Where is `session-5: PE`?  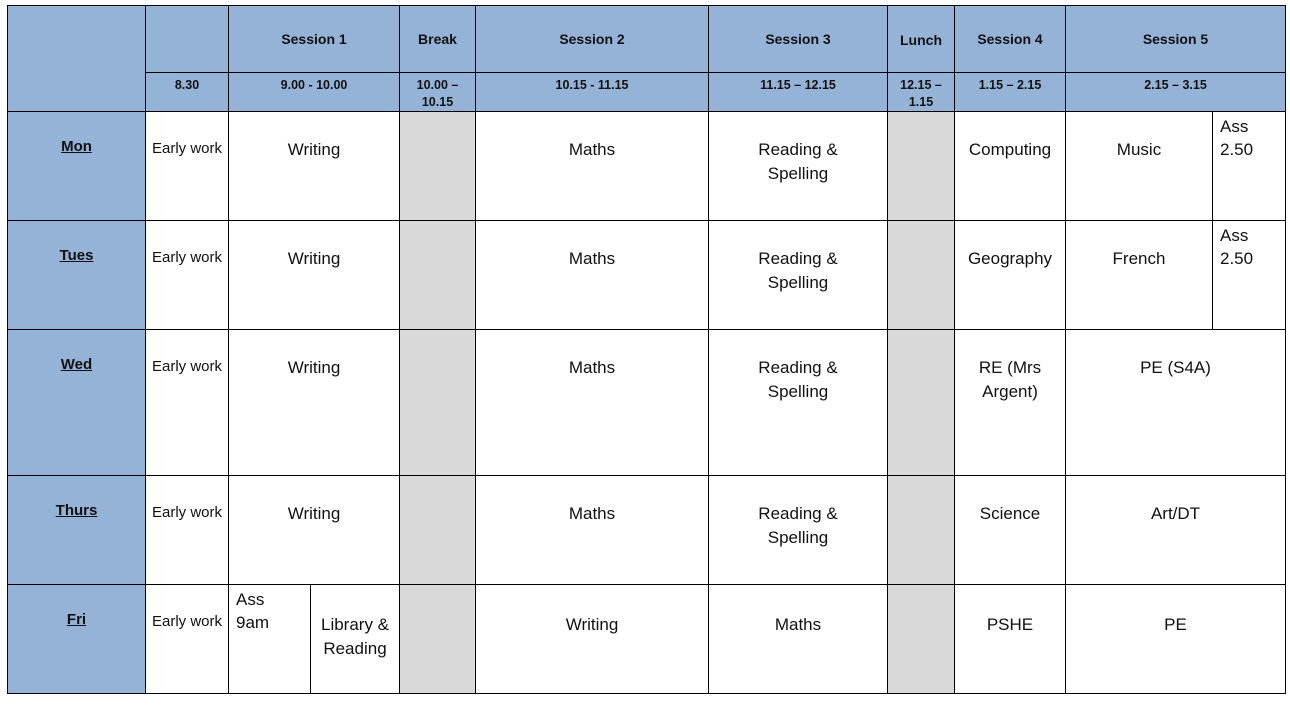
session-5: PE is located at coordinates (1175, 639).